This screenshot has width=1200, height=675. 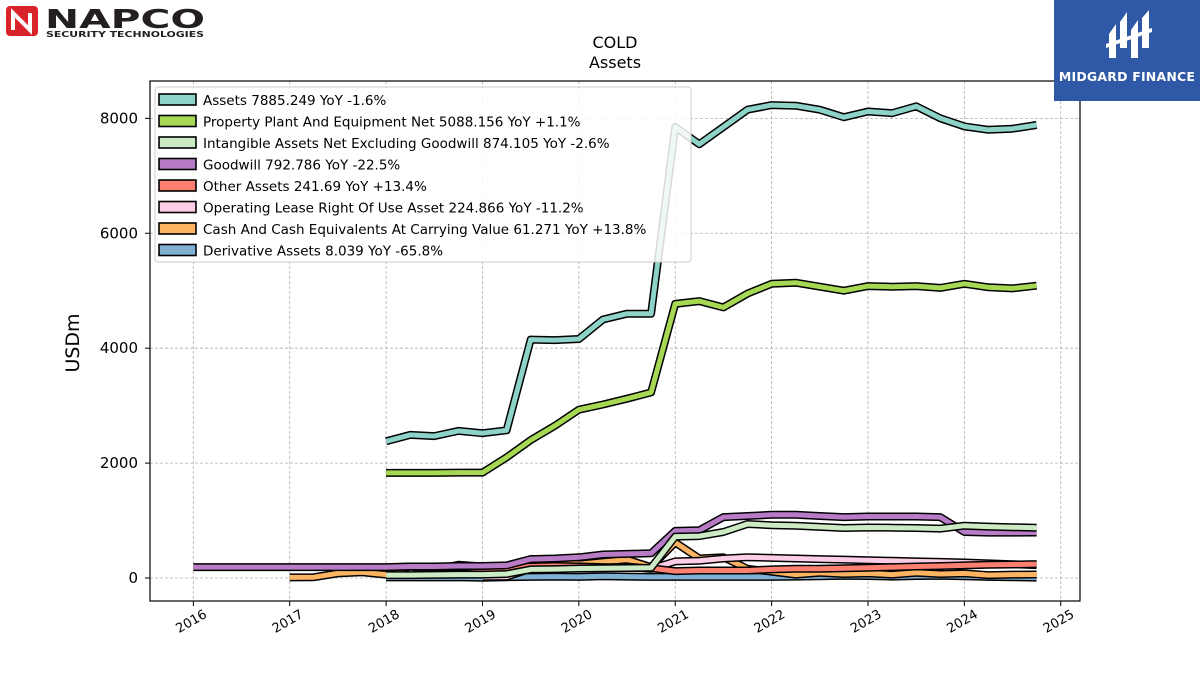 I want to click on x-tick-label: 2023, so click(x=866, y=622).